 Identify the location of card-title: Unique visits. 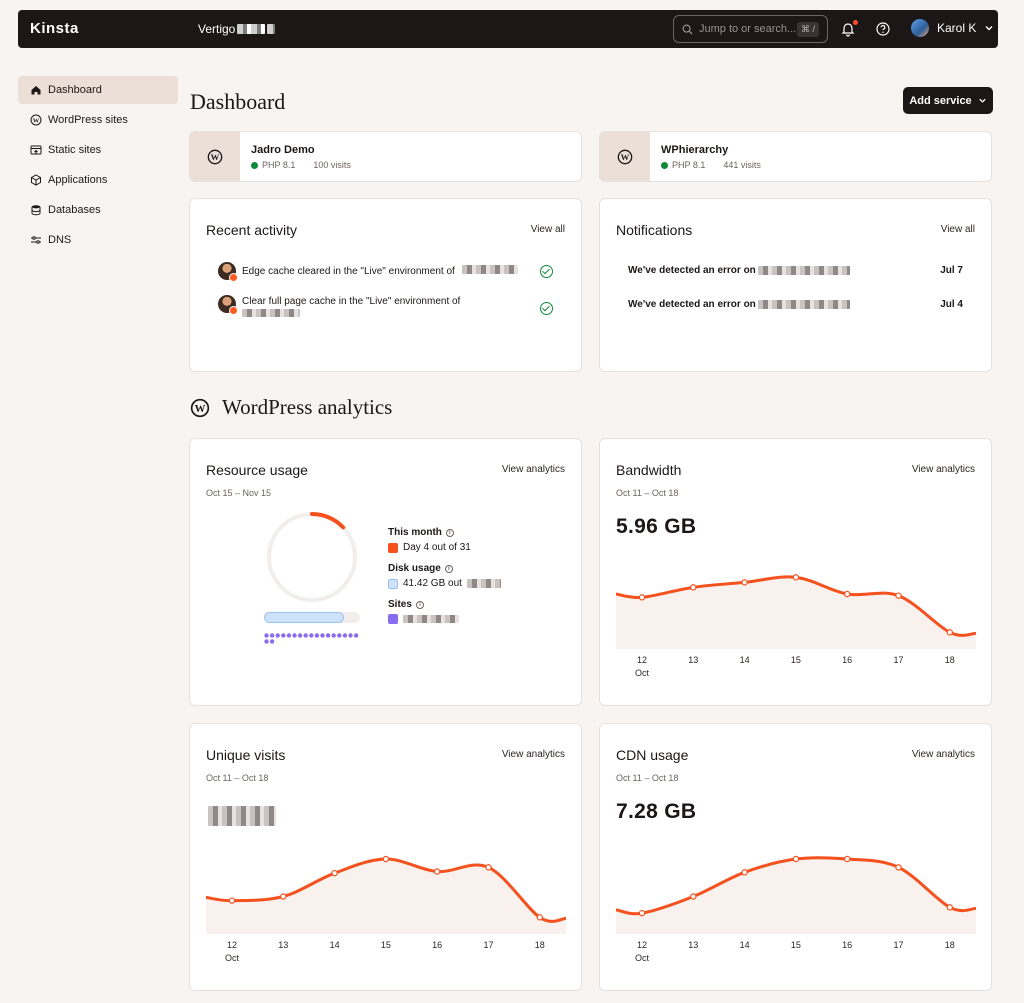
(246, 755).